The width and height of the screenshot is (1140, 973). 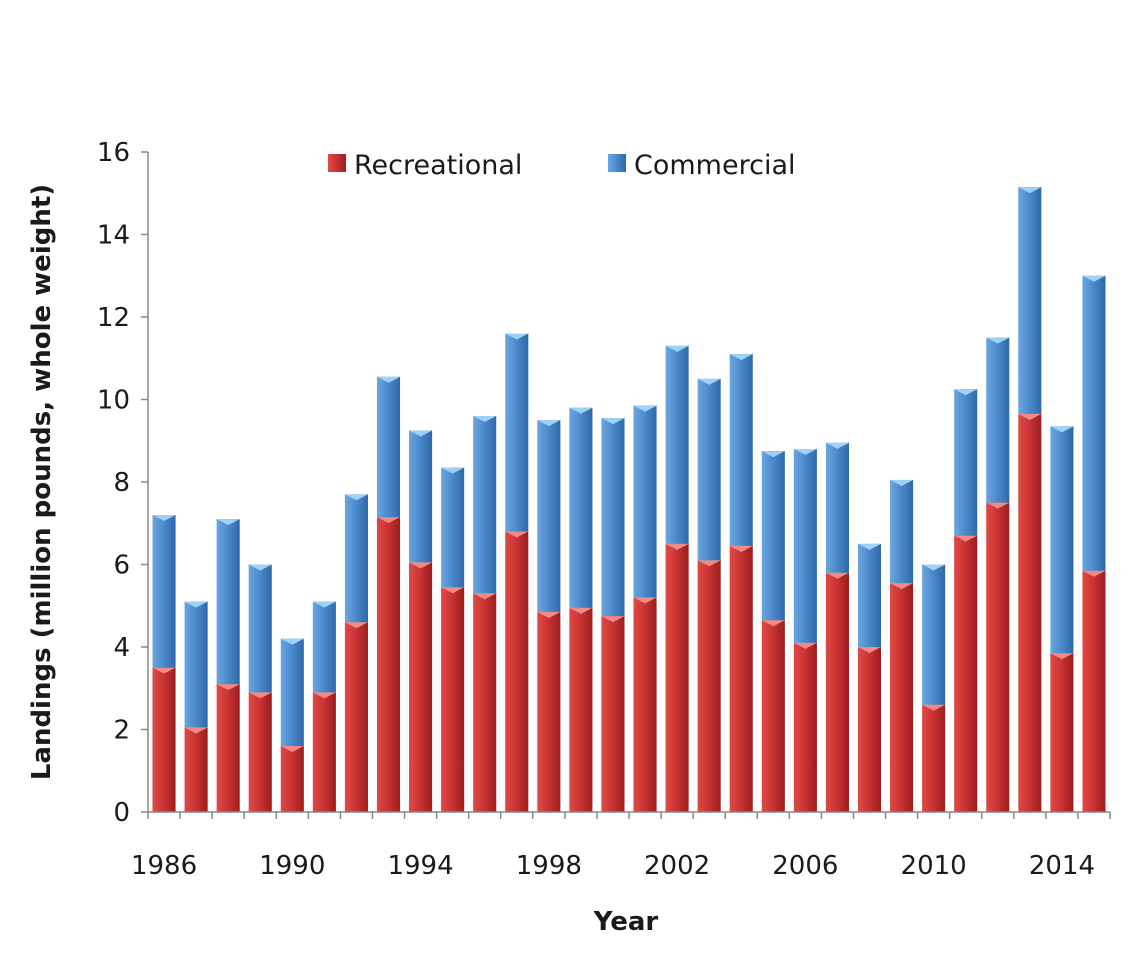 I want to click on bar-cap-recreational-1988, so click(x=228, y=687).